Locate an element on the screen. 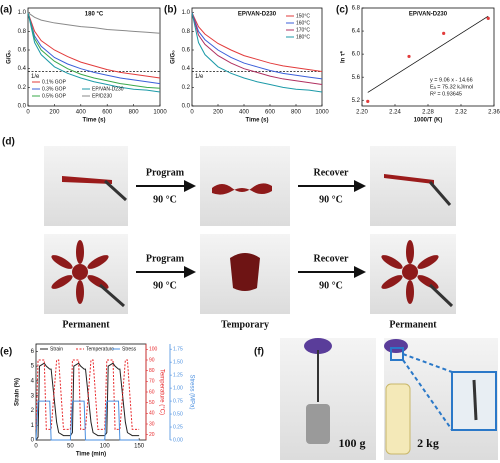 The image size is (500, 463). y-tick-label: 1 is located at coordinates (33, 426).